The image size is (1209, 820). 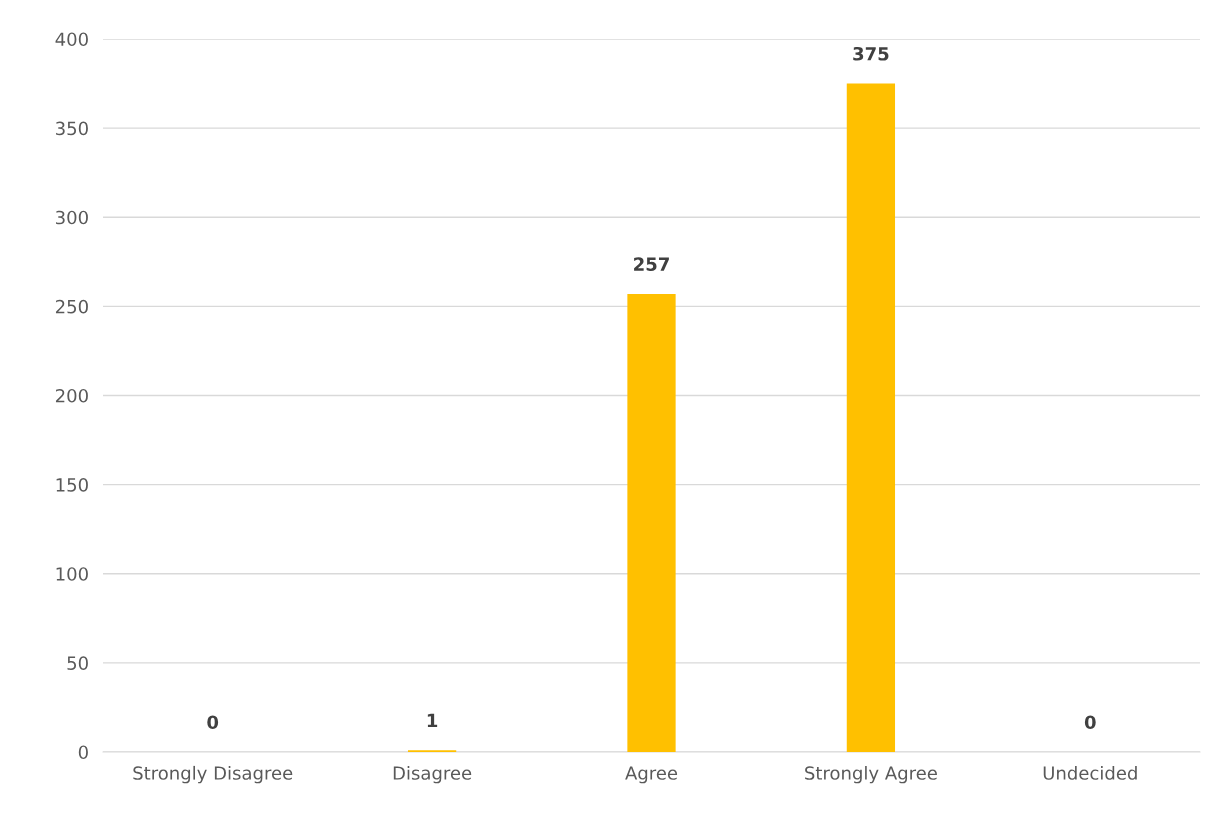 What do you see at coordinates (432, 720) in the screenshot?
I see `data-label: 1` at bounding box center [432, 720].